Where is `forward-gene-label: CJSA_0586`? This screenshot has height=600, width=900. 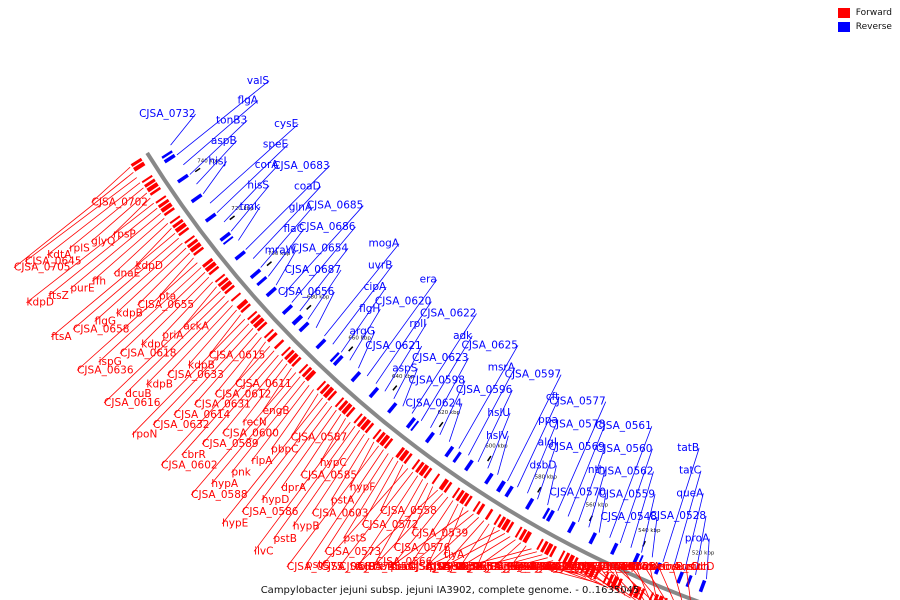
forward-gene-label: CJSA_0586 is located at coordinates (270, 512).